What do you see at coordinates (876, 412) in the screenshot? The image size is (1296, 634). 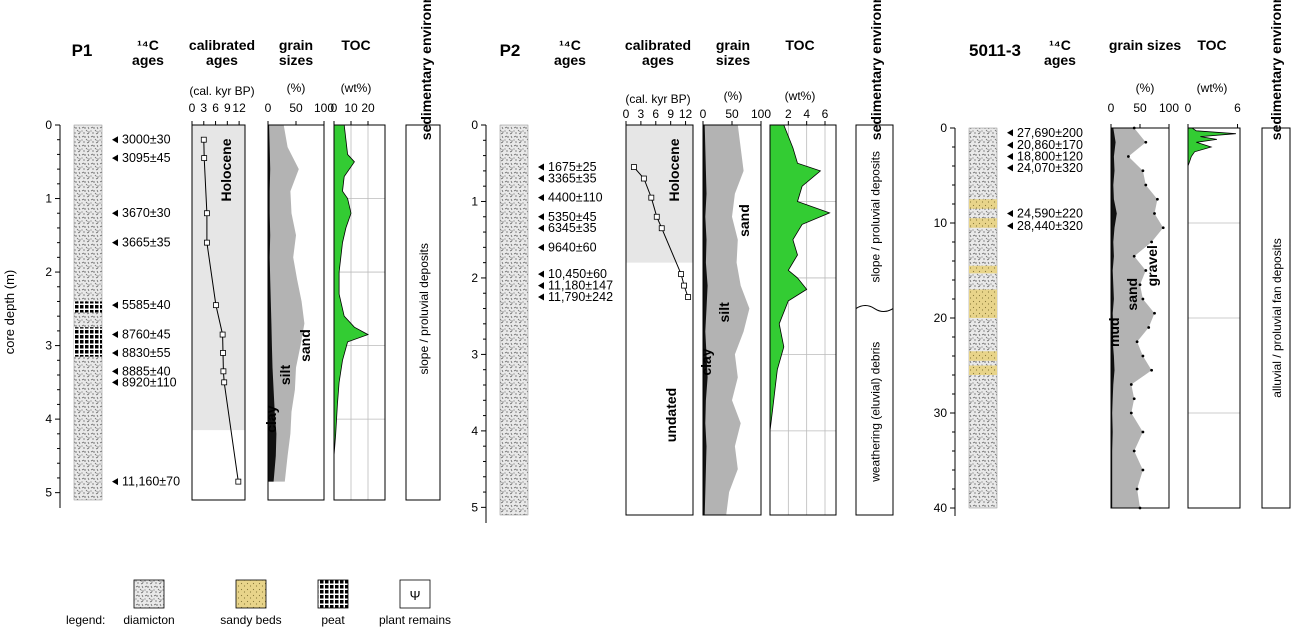 I see `environment-label: weathering (eluvial) debris` at bounding box center [876, 412].